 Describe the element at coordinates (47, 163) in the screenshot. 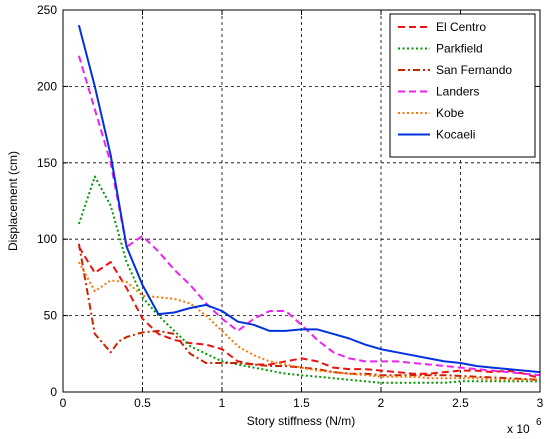

I see `y-tick-label: 150` at that location.